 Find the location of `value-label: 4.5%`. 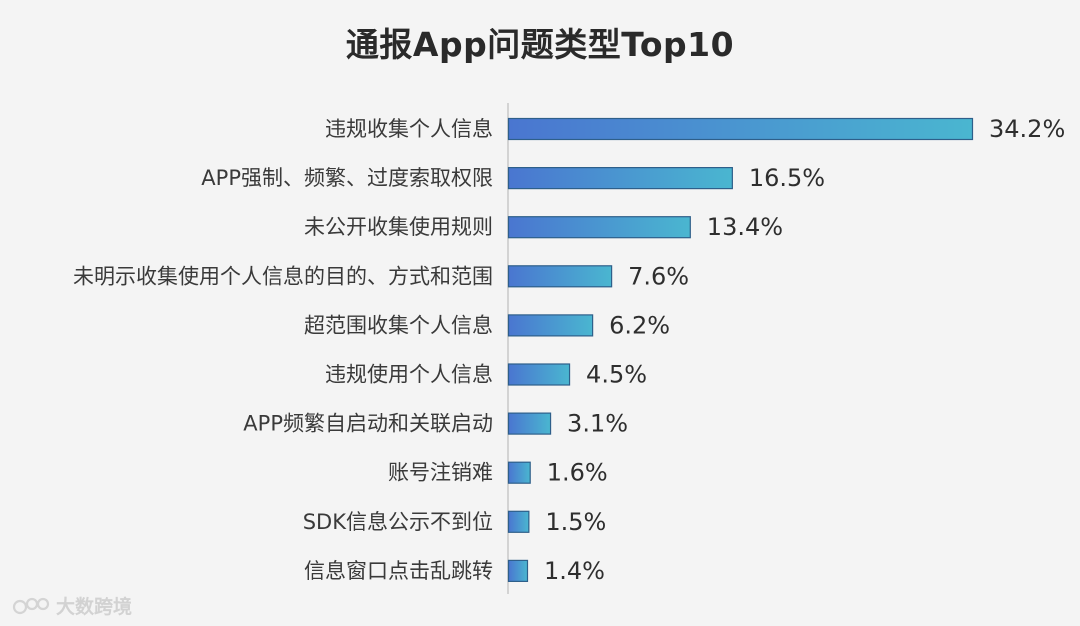

value-label: 4.5% is located at coordinates (616, 375).